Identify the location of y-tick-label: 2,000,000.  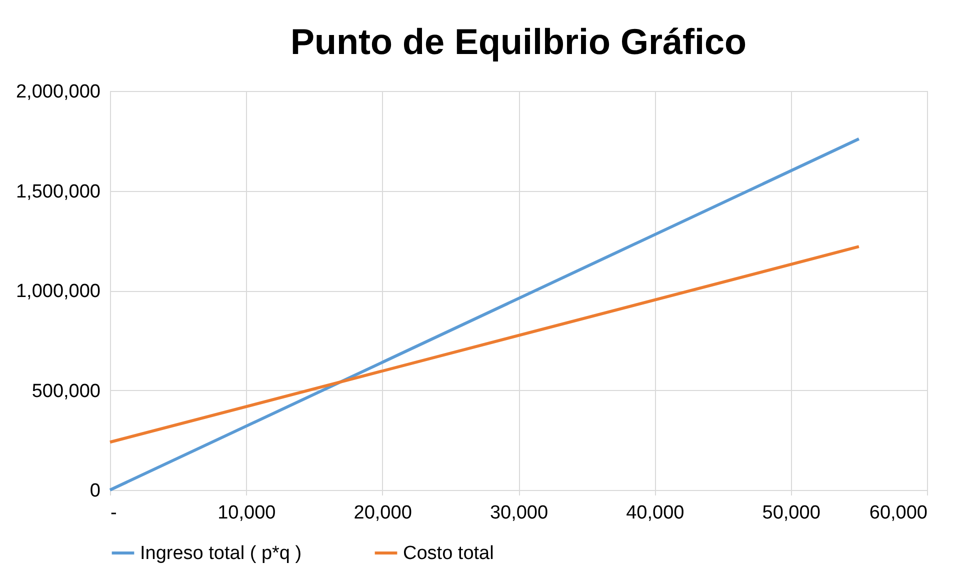
(58, 92).